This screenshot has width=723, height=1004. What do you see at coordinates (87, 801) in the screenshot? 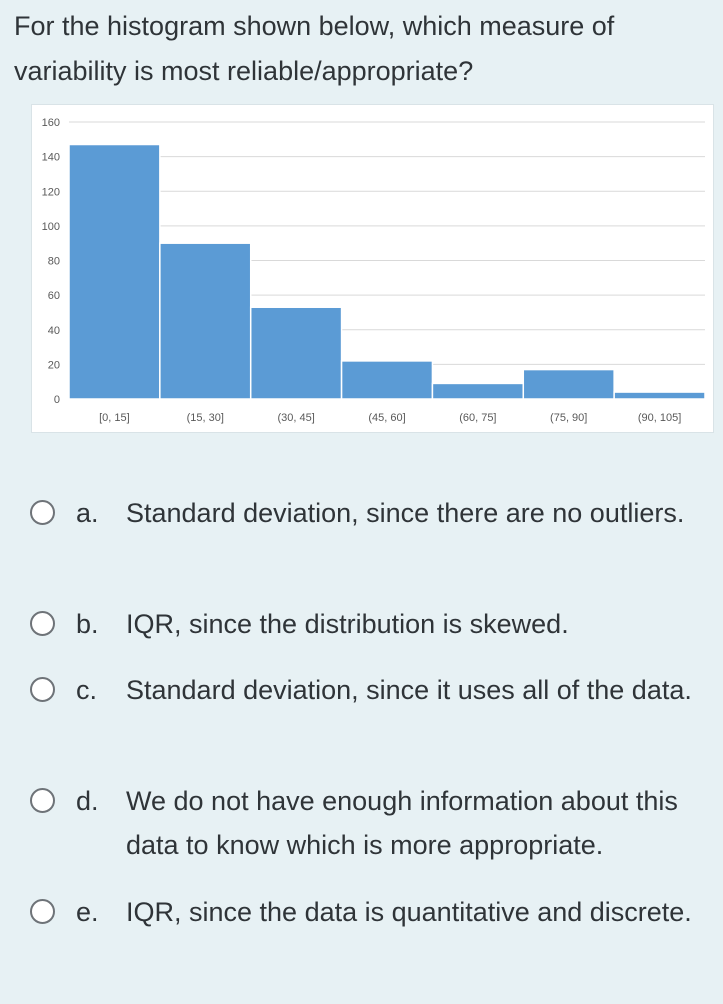
I see `option-d-letter: d.` at bounding box center [87, 801].